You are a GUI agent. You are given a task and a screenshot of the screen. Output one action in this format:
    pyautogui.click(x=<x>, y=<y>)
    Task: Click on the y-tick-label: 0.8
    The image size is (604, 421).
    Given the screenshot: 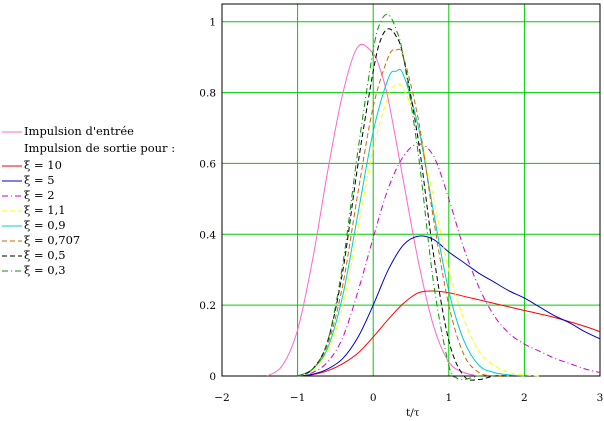 What is the action you would take?
    pyautogui.click(x=207, y=94)
    